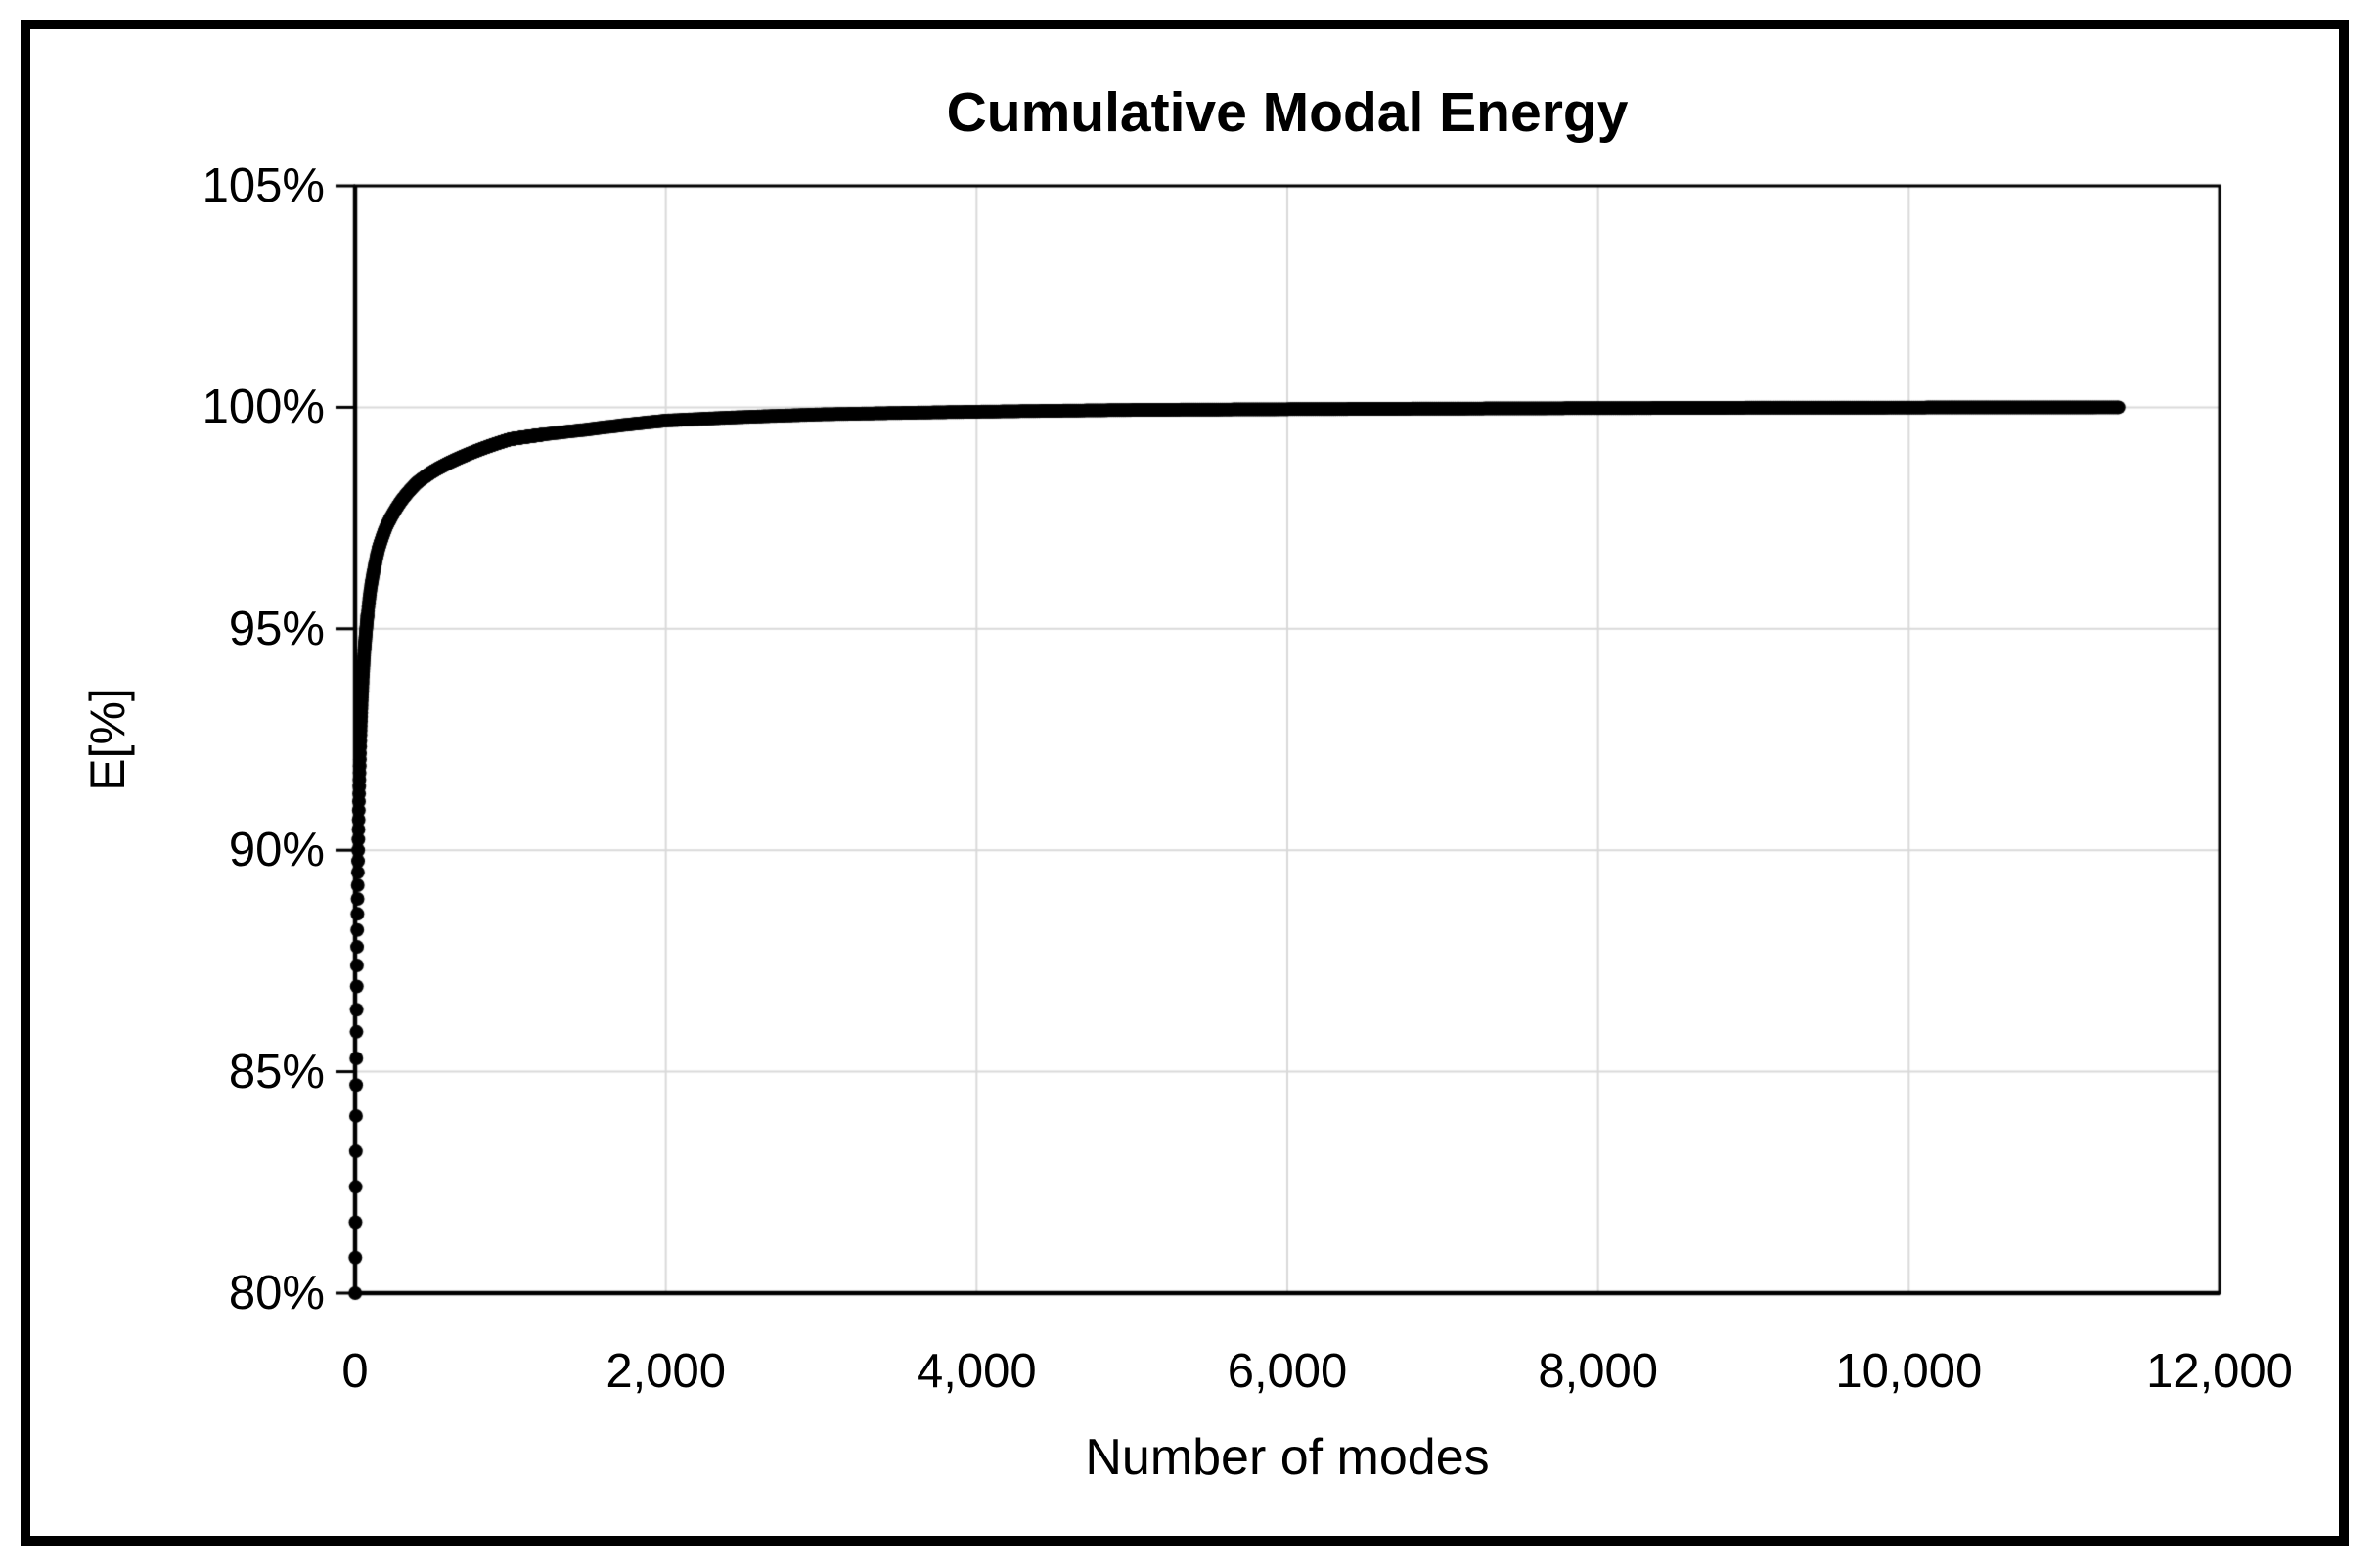 The image size is (2378, 1568). I want to click on y-tick-label: 80%, so click(276, 1293).